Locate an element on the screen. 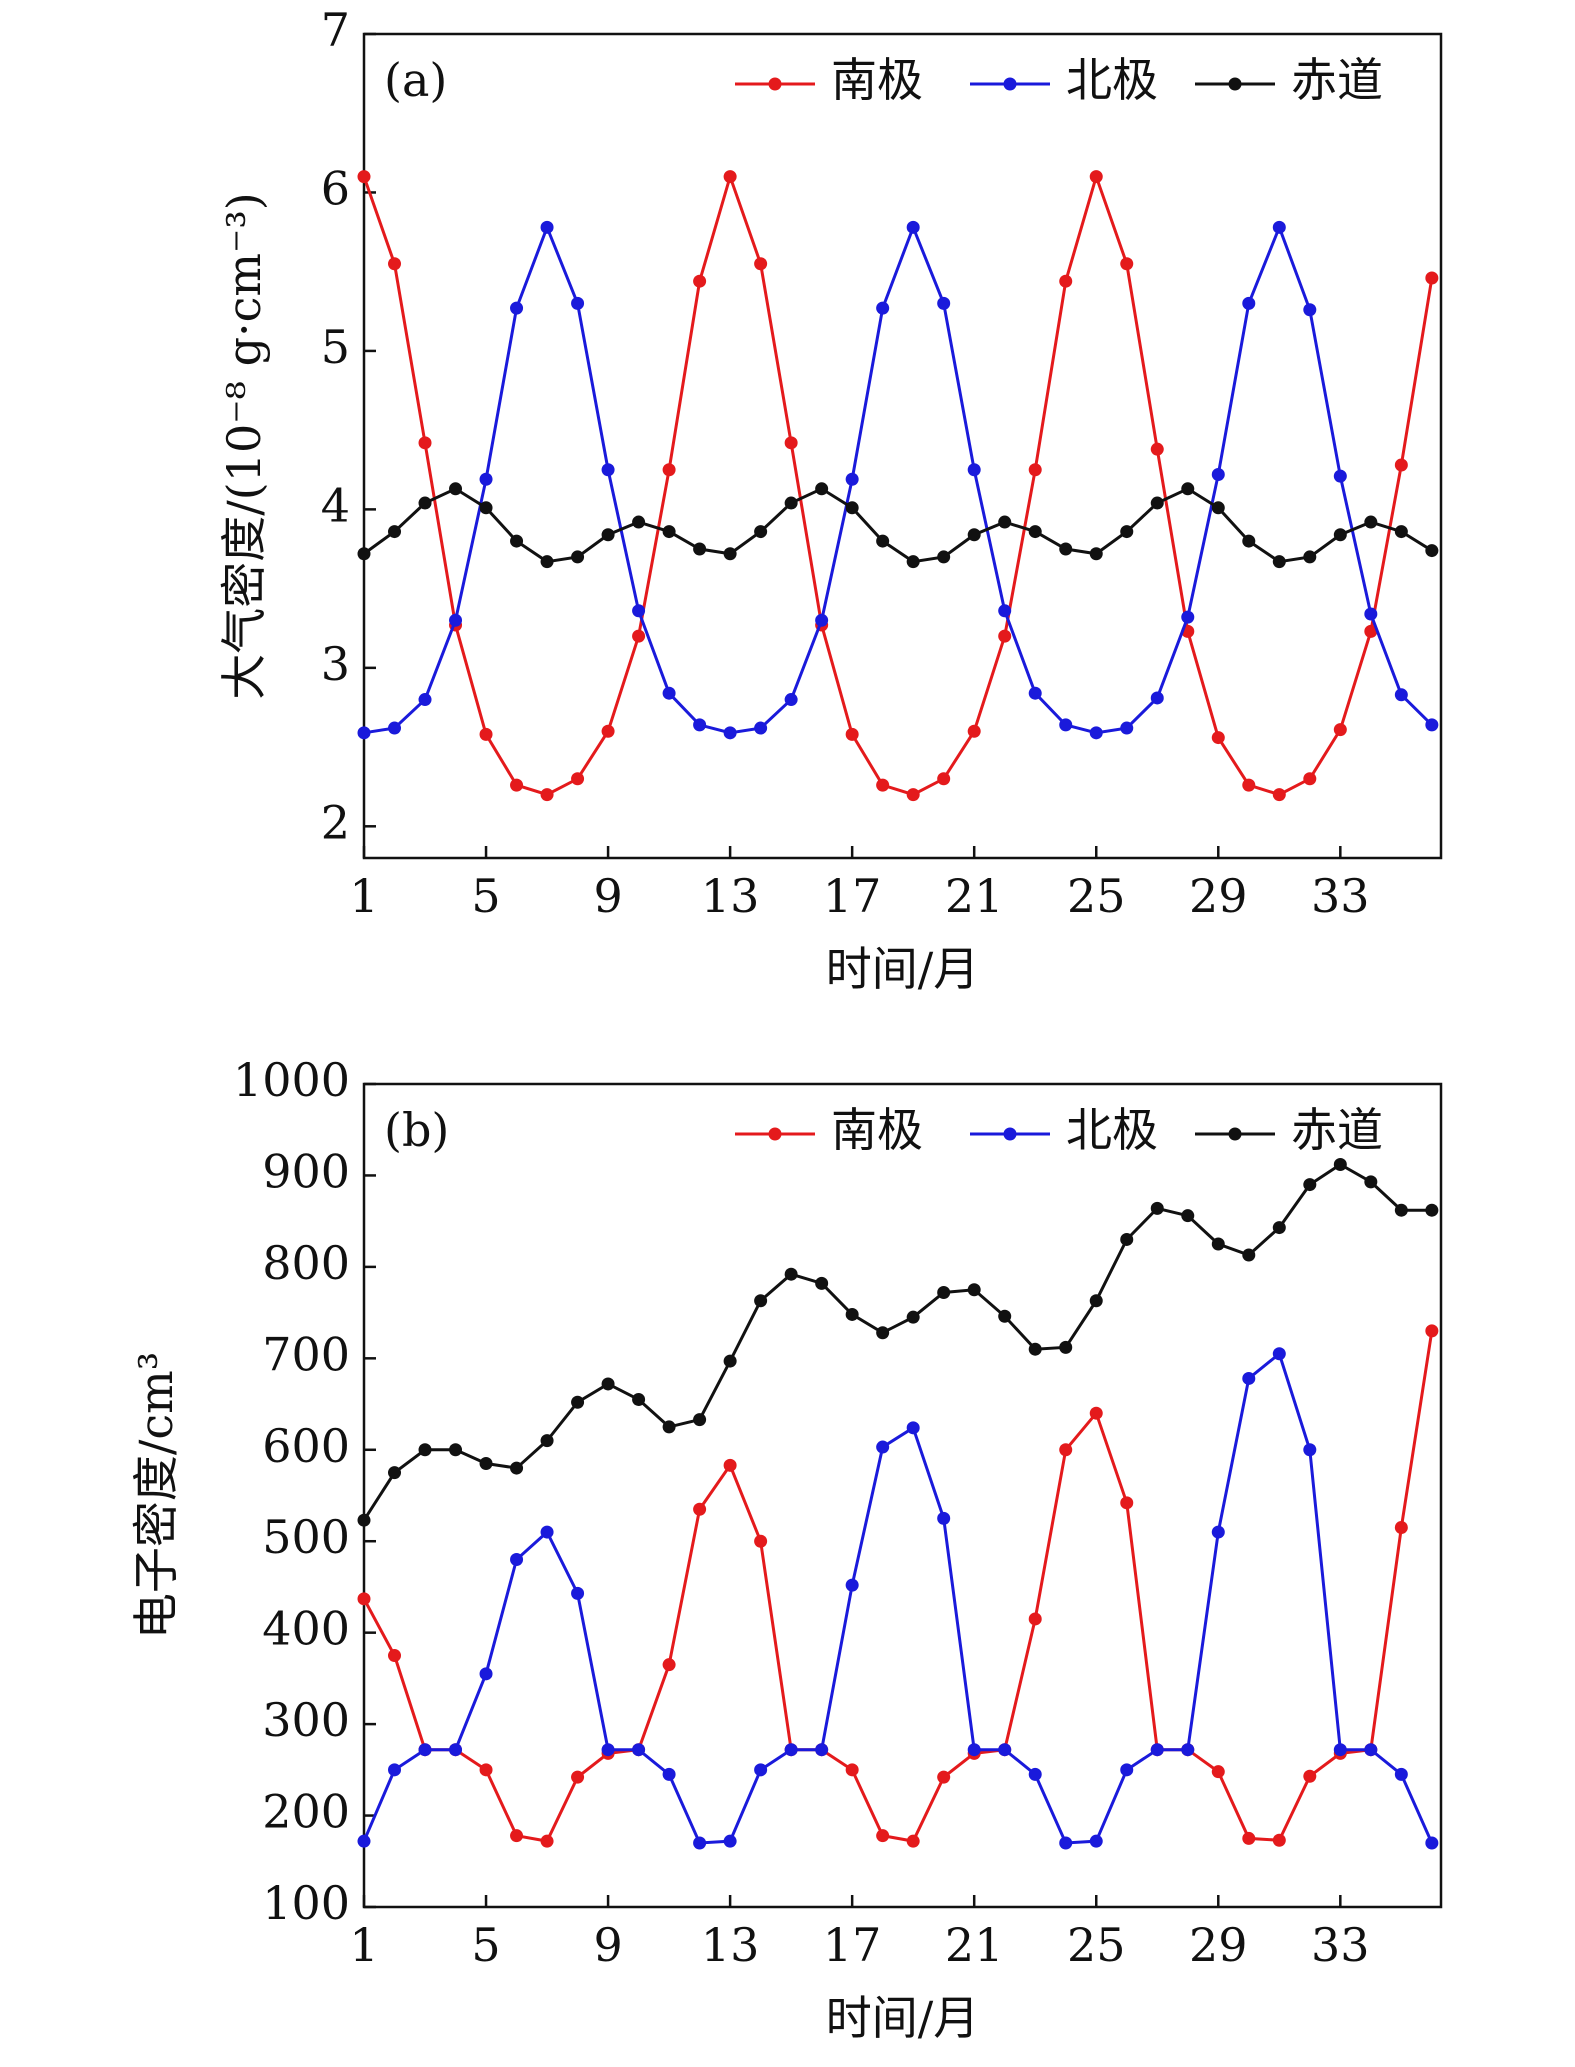 The image size is (1575, 2067). legend-label: 赤道 is located at coordinates (1337, 1130).